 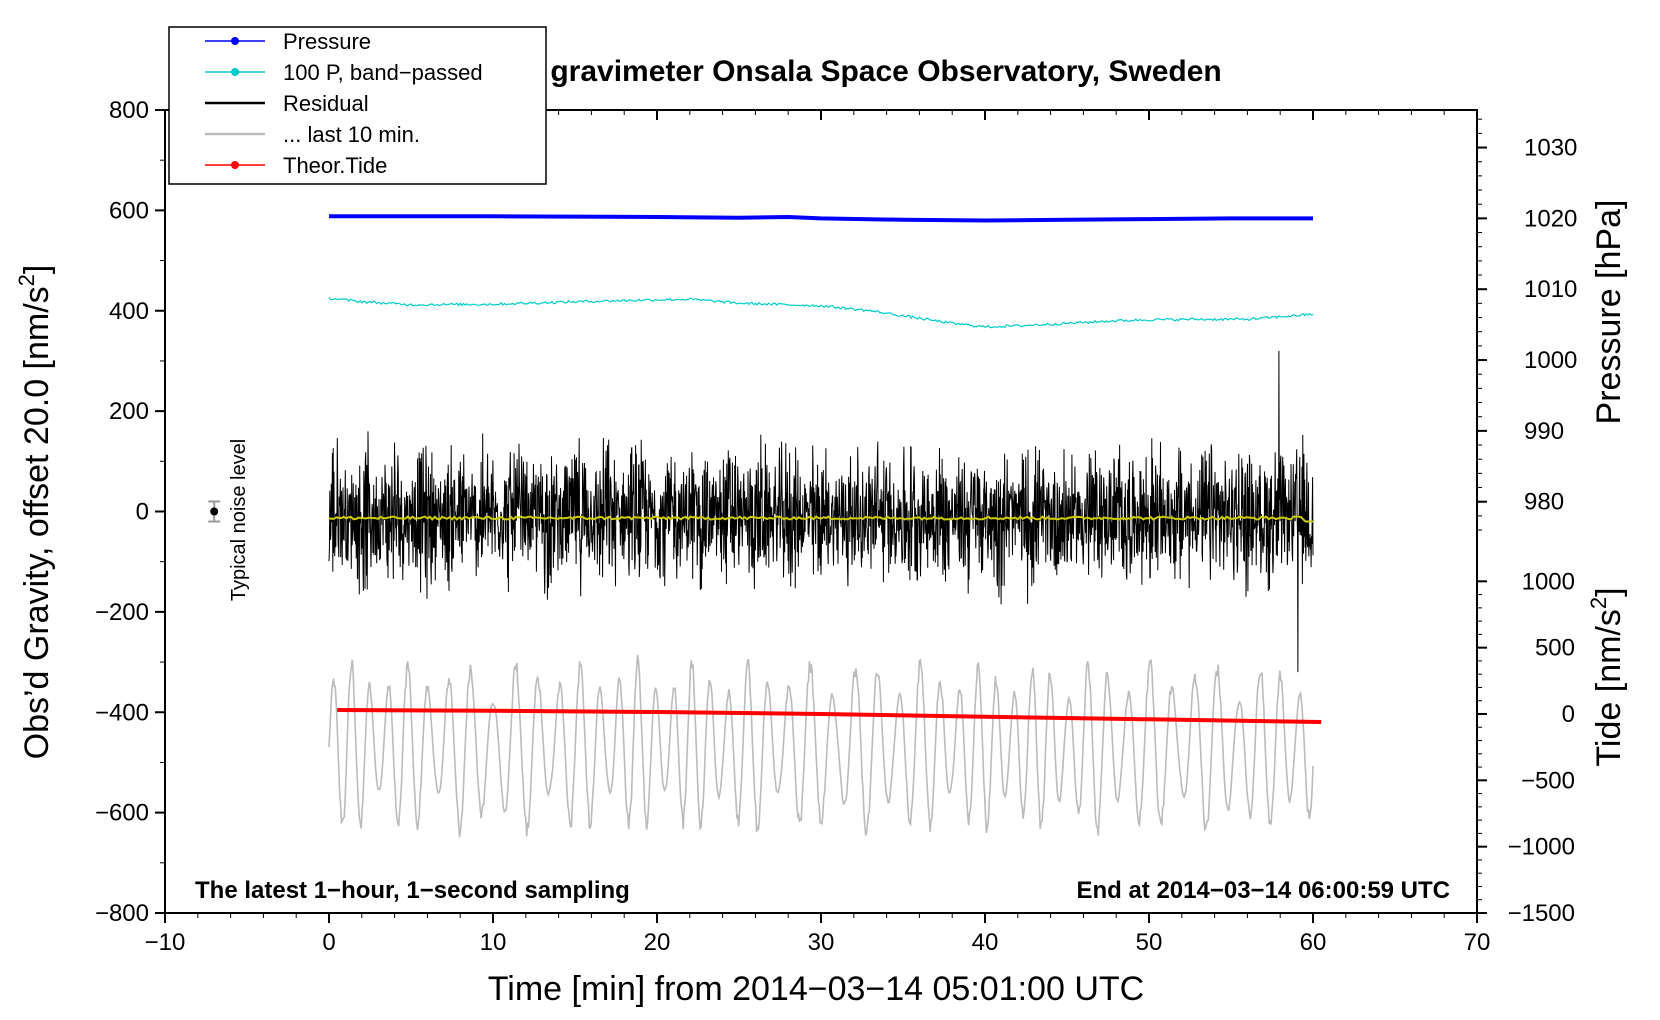 What do you see at coordinates (129, 411) in the screenshot?
I see `y-tick-label: 200` at bounding box center [129, 411].